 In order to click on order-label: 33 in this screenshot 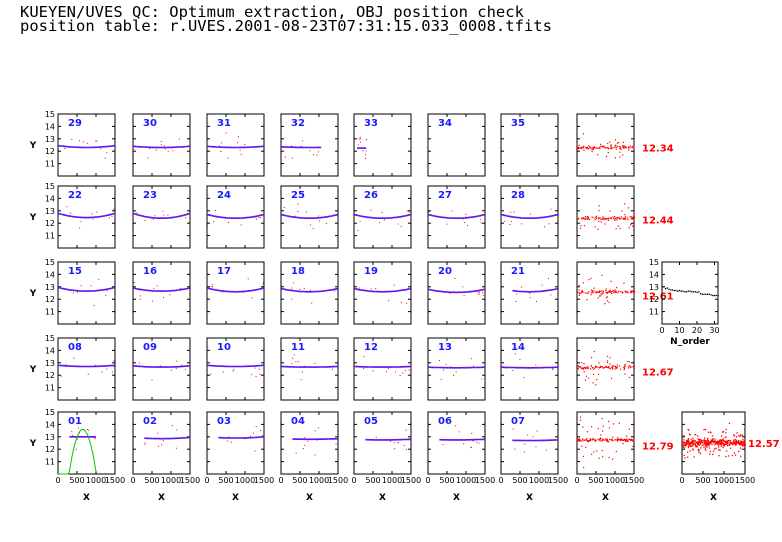, I will do `click(371, 123)`.